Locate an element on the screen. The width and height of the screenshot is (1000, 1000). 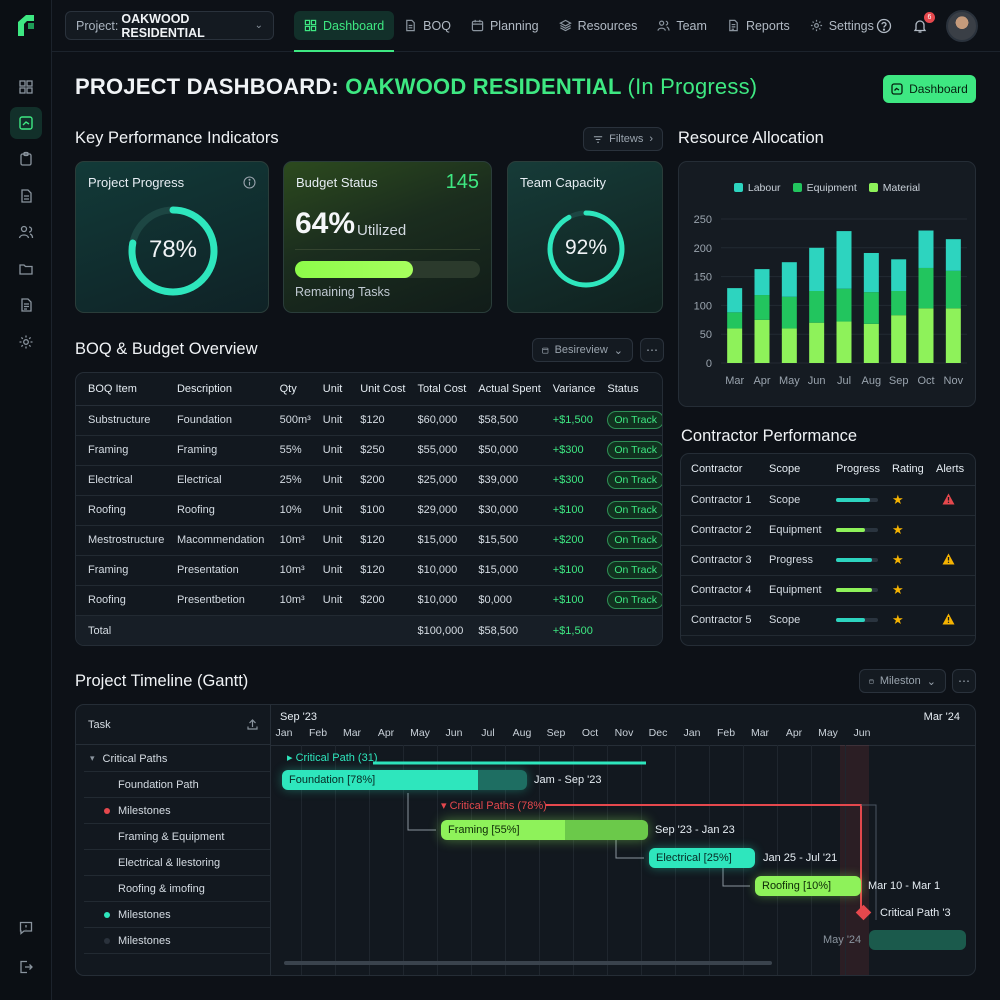
app-logo-icon is located at coordinates (26, 25).